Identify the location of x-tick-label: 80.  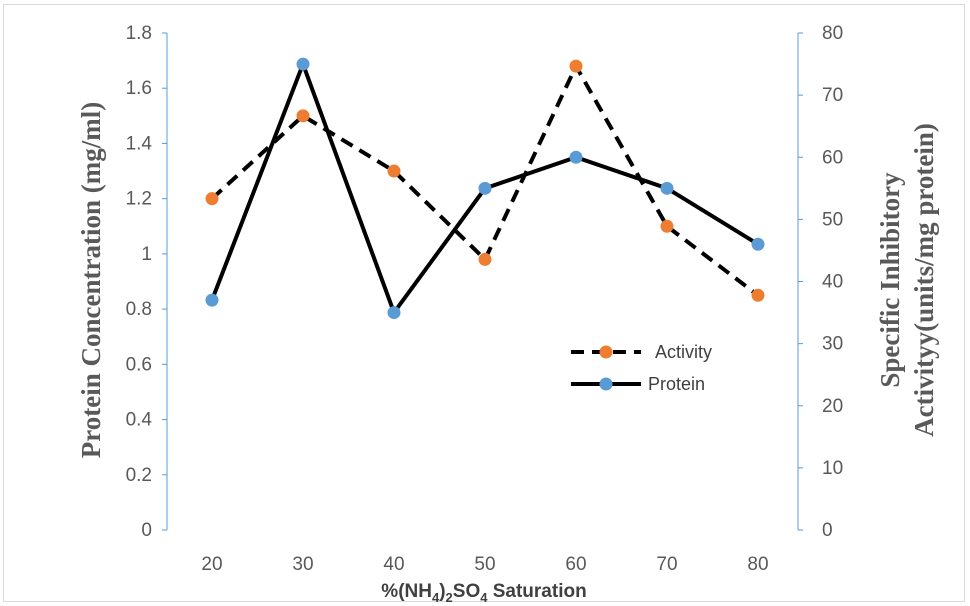
(757, 564).